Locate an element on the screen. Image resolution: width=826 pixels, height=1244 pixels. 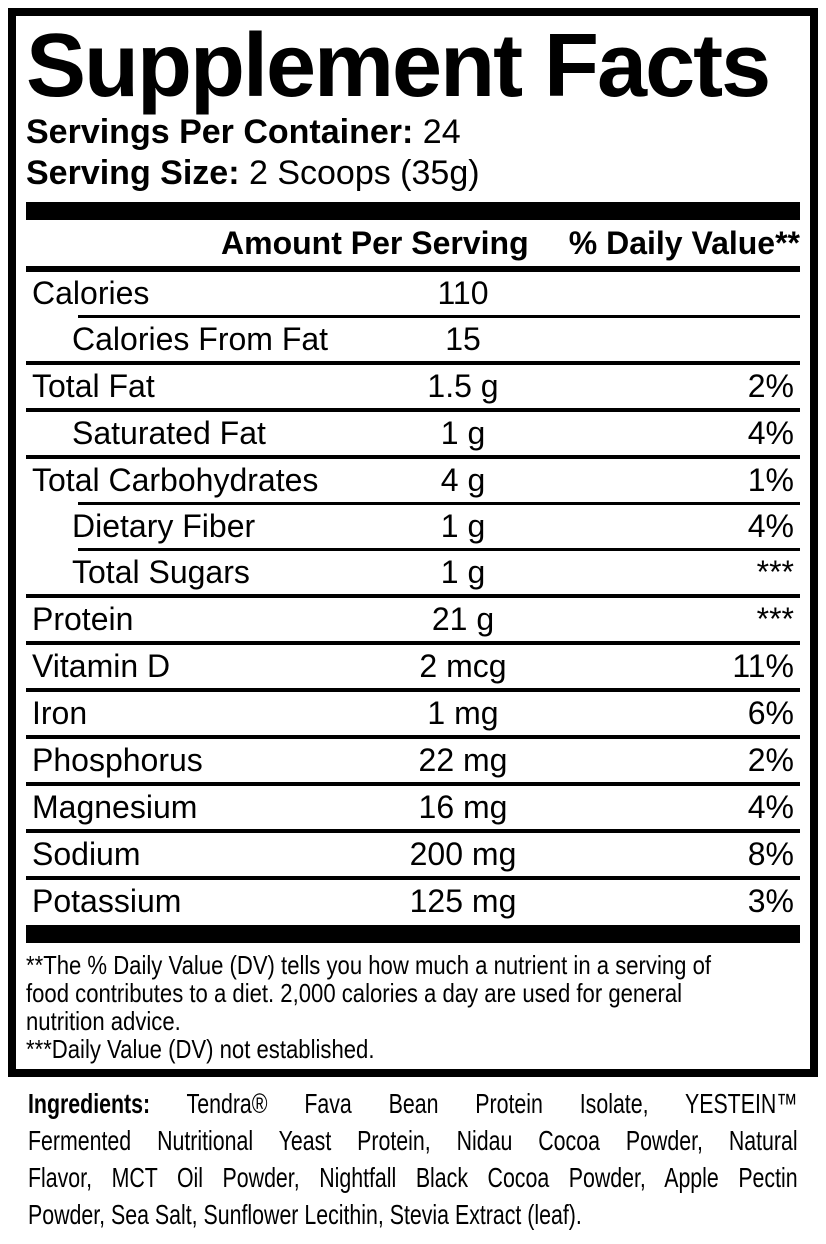
daily-value: 11% is located at coordinates (763, 666).